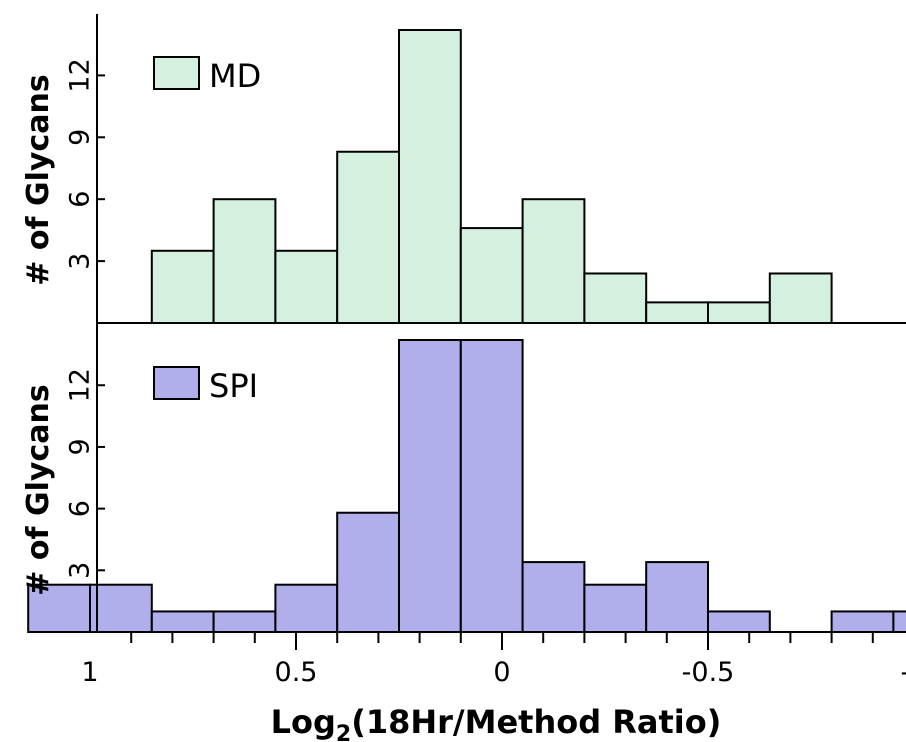  Describe the element at coordinates (235, 76) in the screenshot. I see `md-legend-label: MD` at that location.